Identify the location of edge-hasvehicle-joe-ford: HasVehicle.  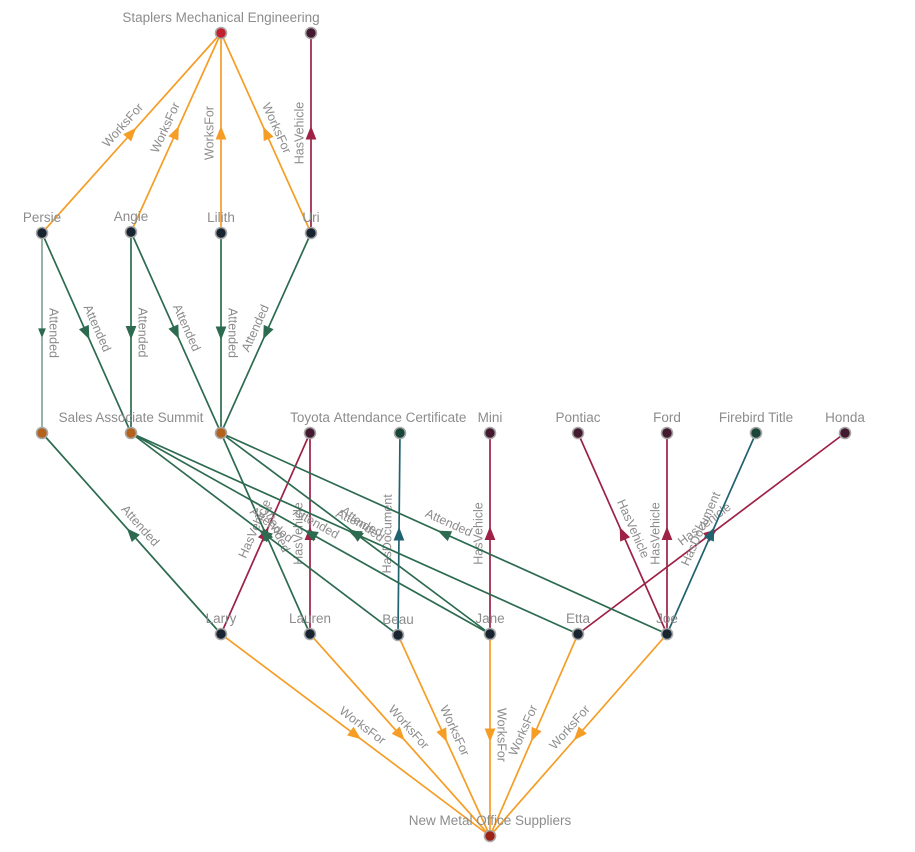
(660, 533).